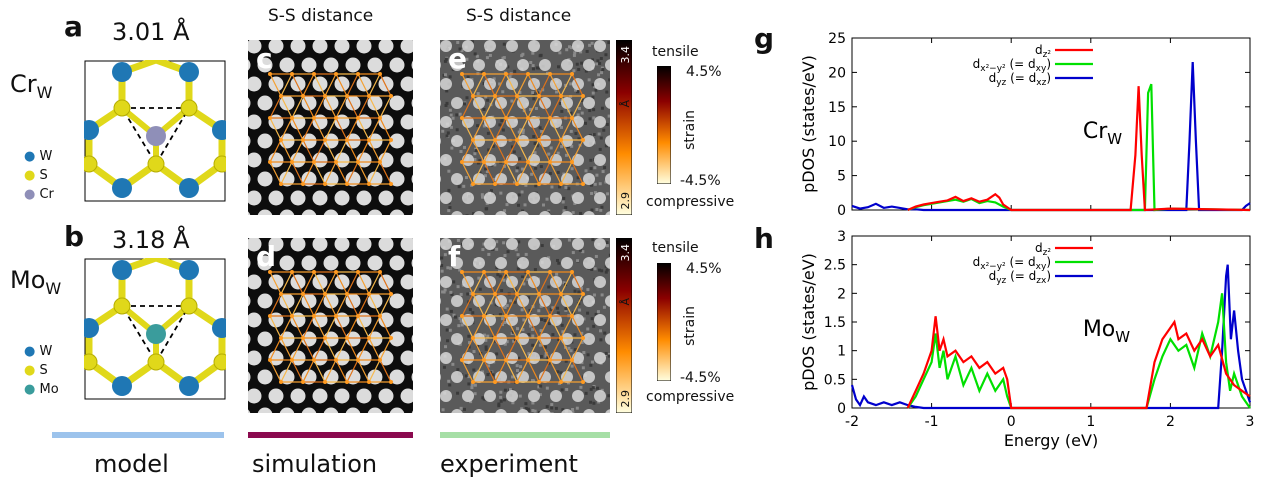 The height and width of the screenshot is (481, 1265). I want to click on strain-max-bottom: 4.5%, so click(704, 269).